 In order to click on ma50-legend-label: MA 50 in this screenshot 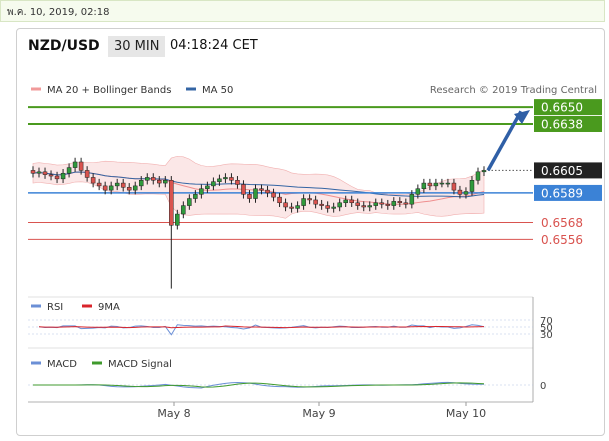, I will do `click(217, 90)`.